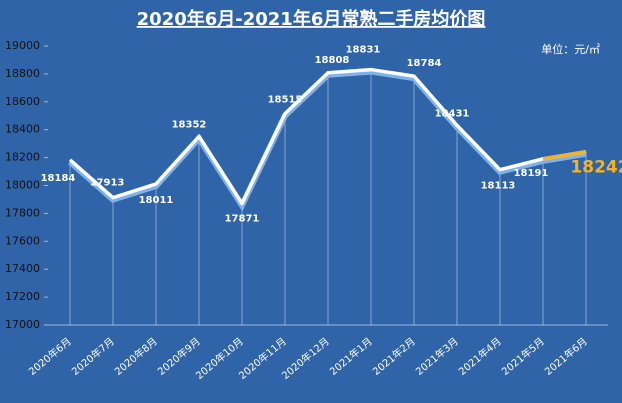 The width and height of the screenshot is (622, 403). Describe the element at coordinates (242, 218) in the screenshot. I see `data-label: 17871` at that location.